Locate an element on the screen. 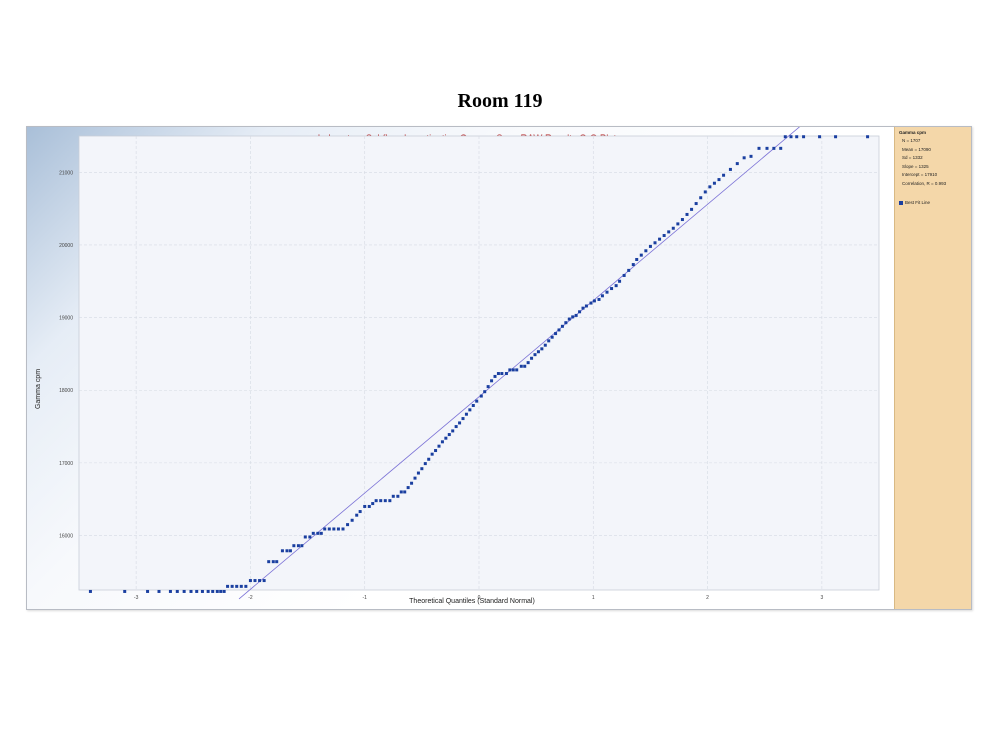  stat-correlation: Correlation, R = 0.993 is located at coordinates (924, 183).